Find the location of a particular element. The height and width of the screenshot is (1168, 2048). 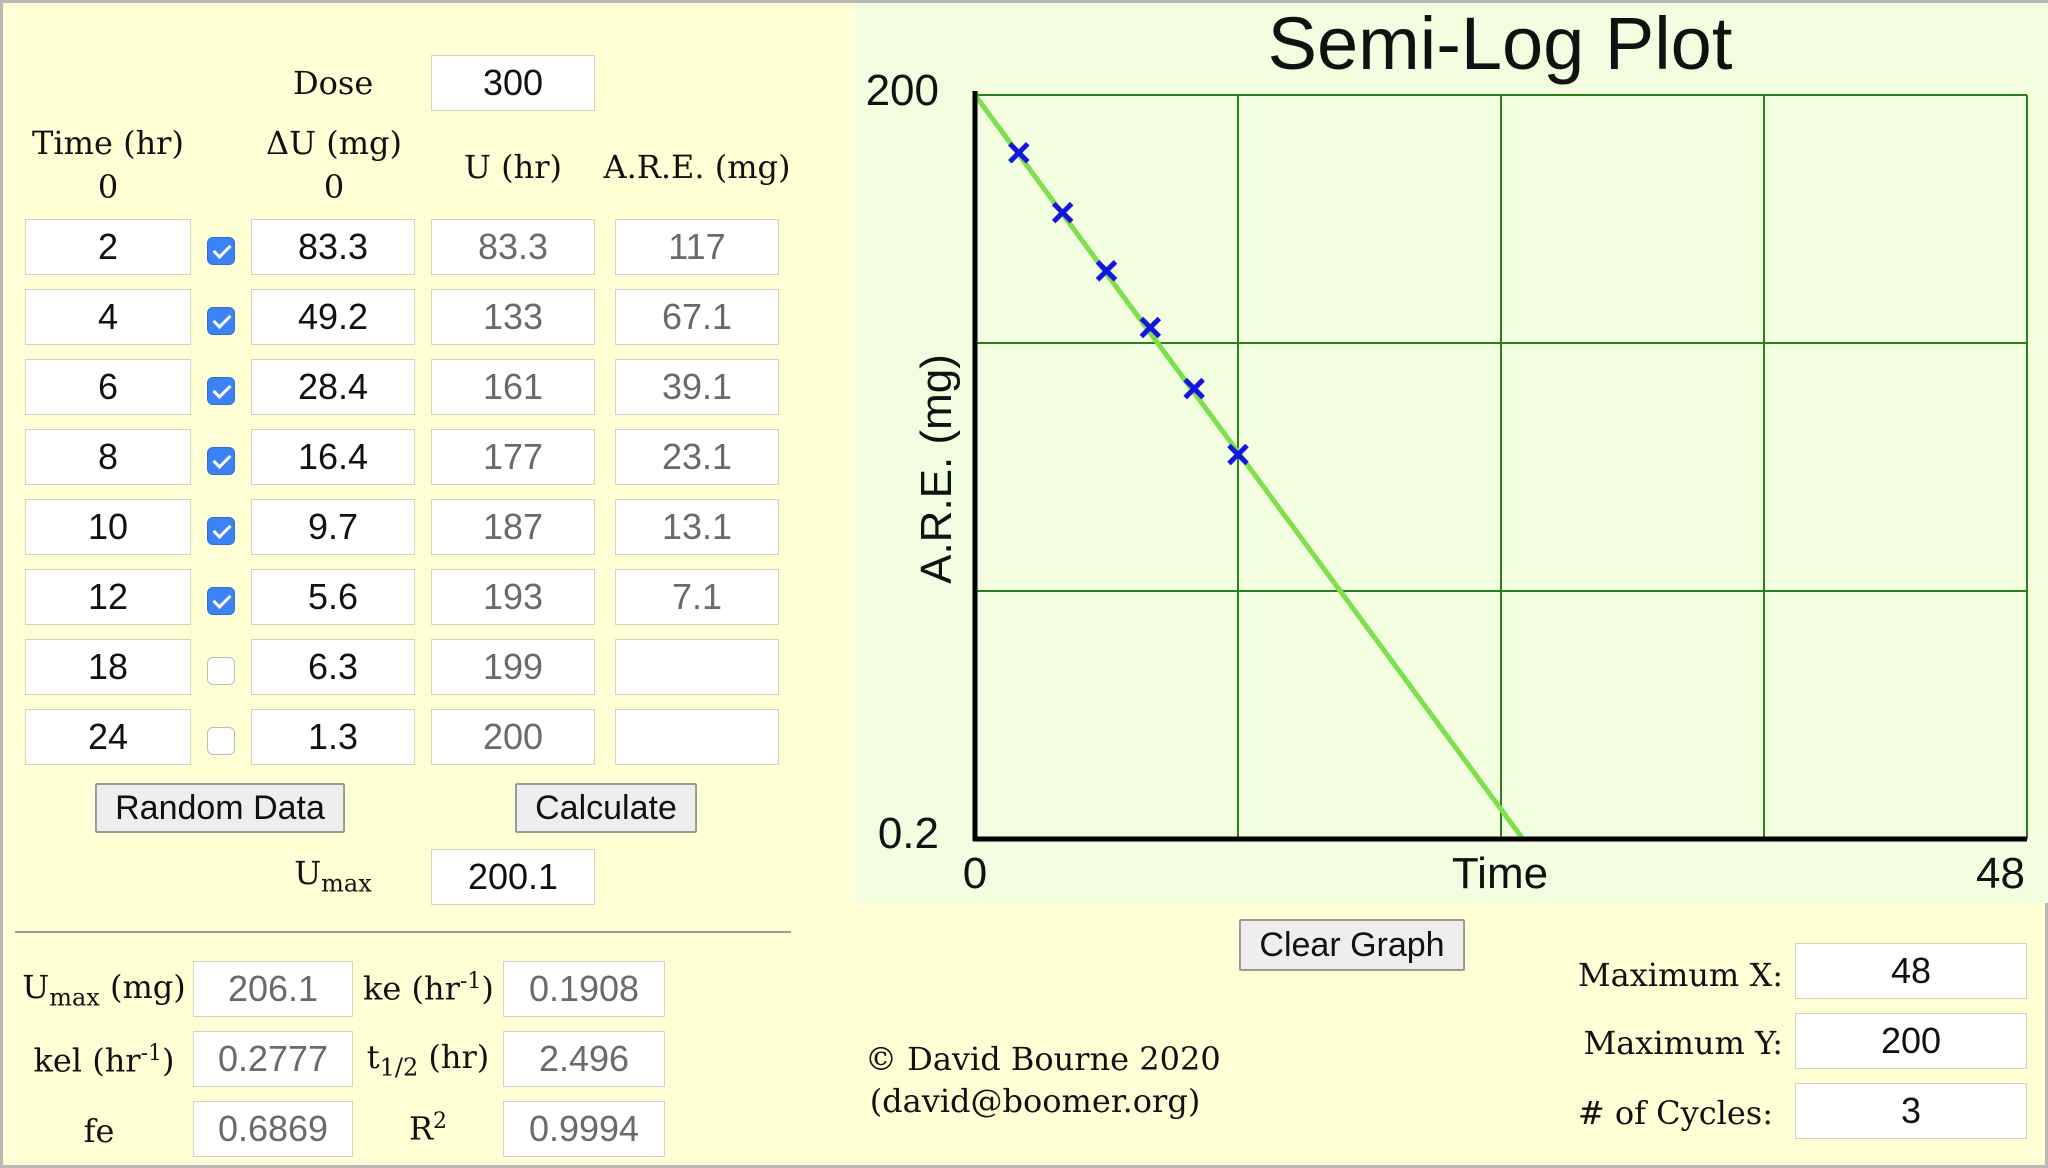

are-value: 67.1 is located at coordinates (697, 317).